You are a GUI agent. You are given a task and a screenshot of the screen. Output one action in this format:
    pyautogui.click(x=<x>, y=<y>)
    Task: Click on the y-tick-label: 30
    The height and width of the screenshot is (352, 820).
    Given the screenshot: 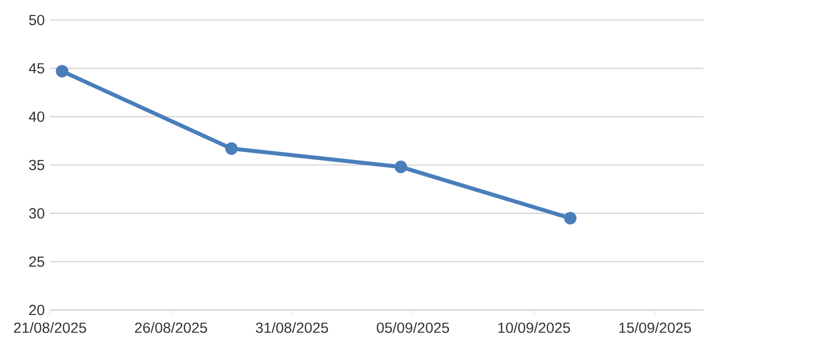 What is the action you would take?
    pyautogui.click(x=36, y=213)
    